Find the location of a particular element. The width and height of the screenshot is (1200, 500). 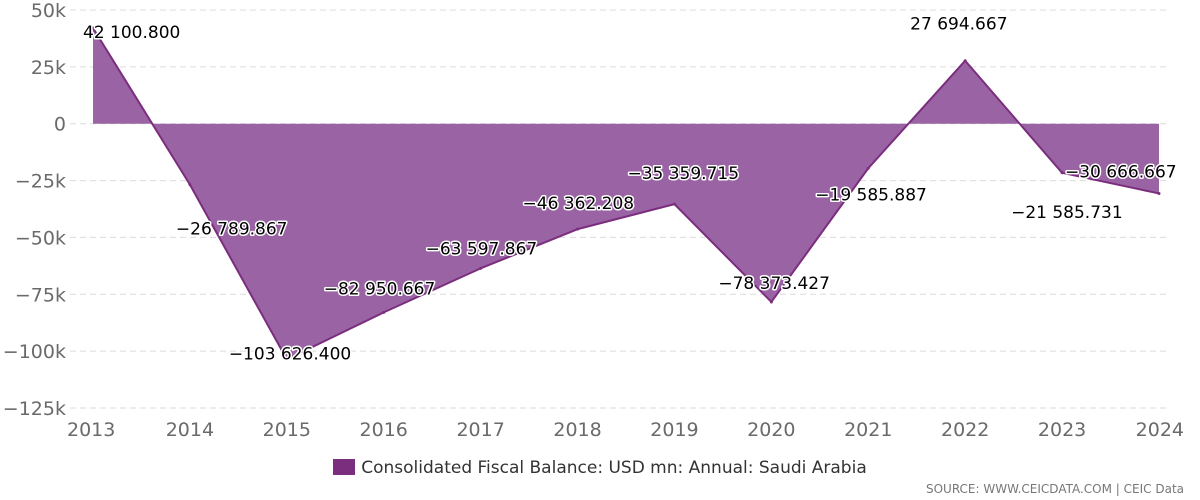

y-tick-label: 0 is located at coordinates (60, 125).